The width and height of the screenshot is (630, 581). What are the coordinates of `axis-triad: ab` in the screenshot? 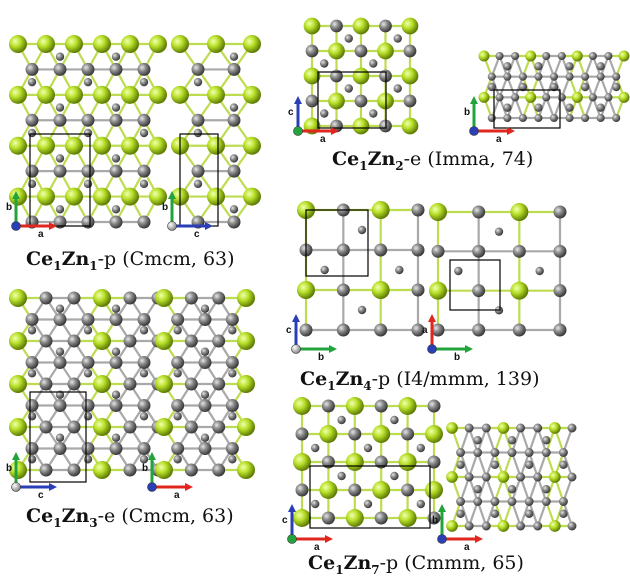 It's located at (447, 338).